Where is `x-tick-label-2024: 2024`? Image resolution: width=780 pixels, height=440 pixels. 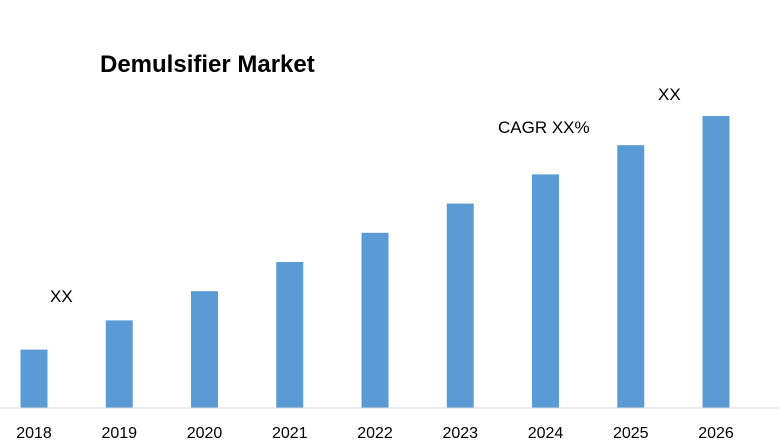 x-tick-label-2024: 2024 is located at coordinates (546, 432).